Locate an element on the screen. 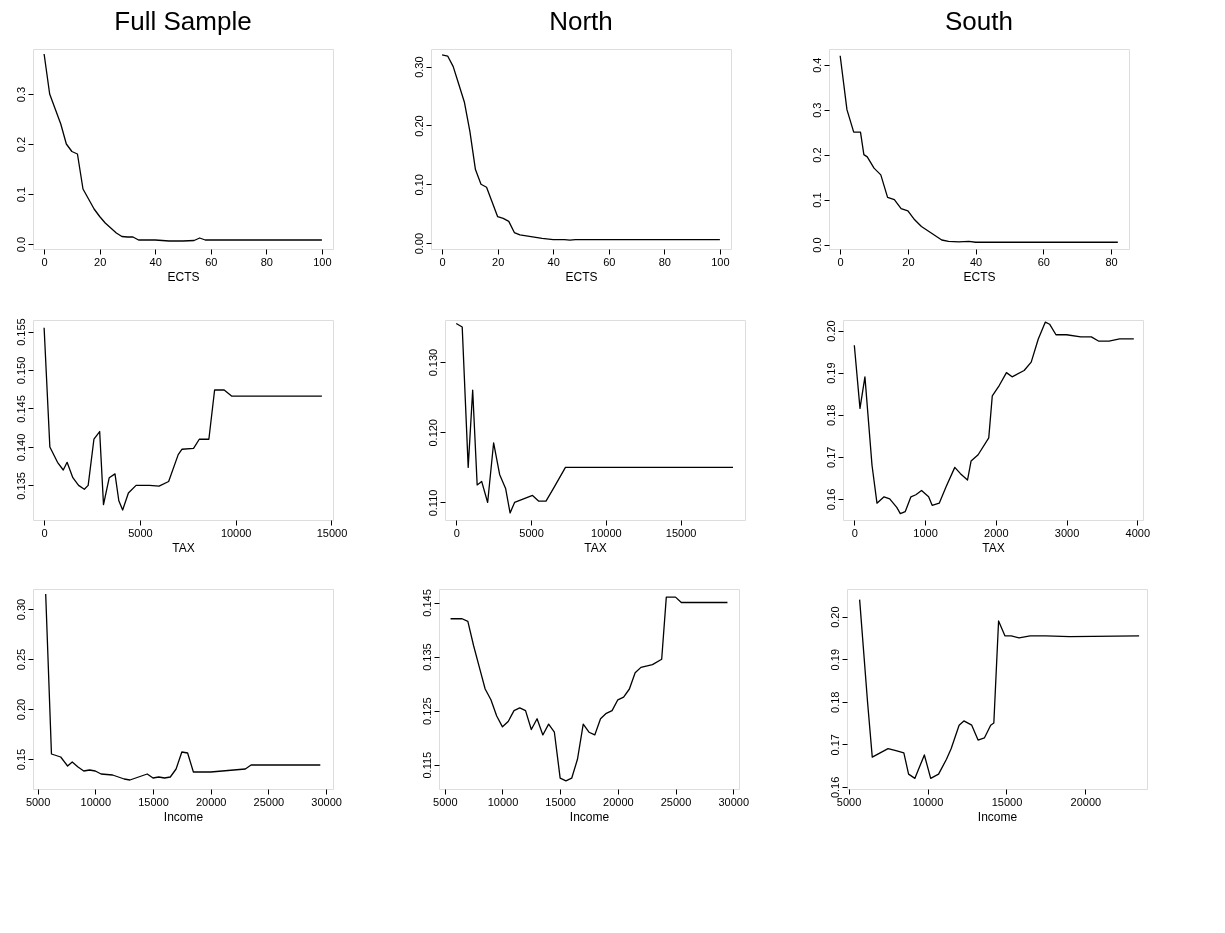 The height and width of the screenshot is (933, 1225). y-tick-label: 0.155 is located at coordinates (20, 332).